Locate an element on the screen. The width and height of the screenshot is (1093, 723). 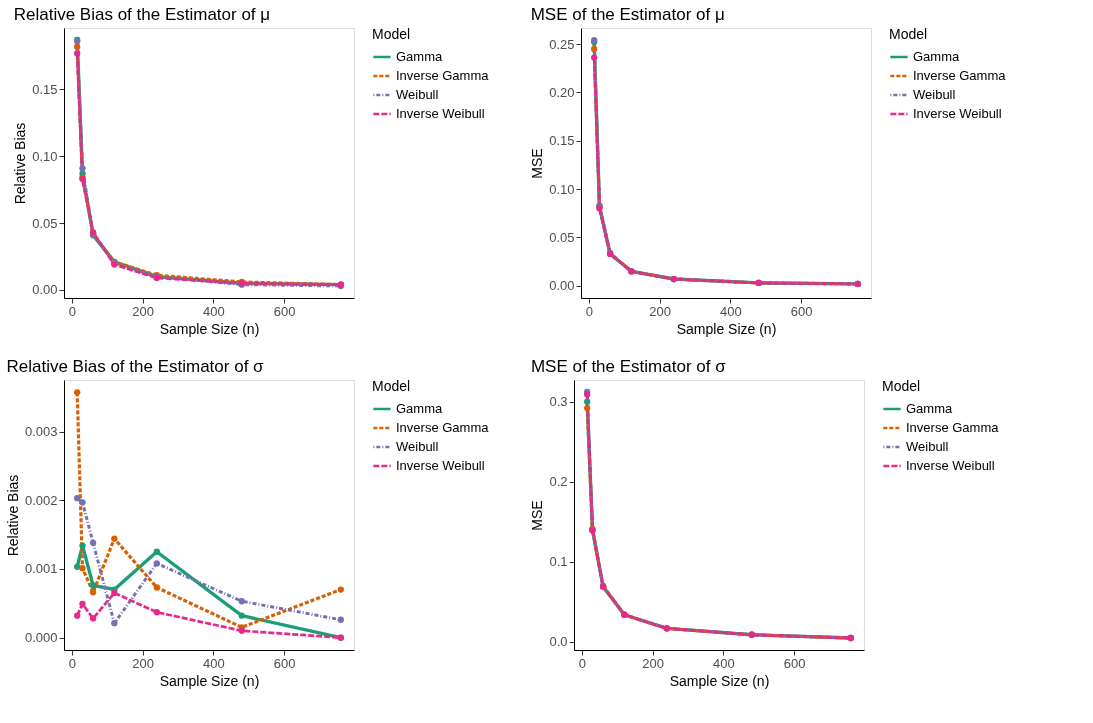
y-tick-label: 0.003 is located at coordinates (41, 432).